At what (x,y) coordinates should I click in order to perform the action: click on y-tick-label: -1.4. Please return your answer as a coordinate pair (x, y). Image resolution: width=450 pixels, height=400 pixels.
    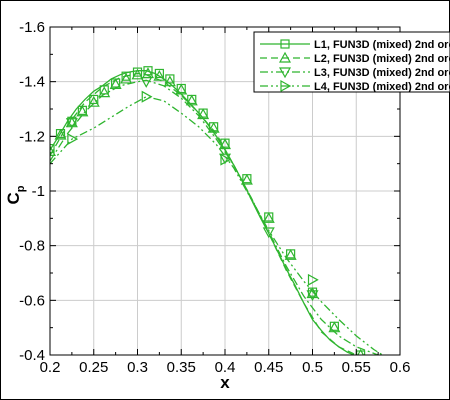
    Looking at the image, I should click on (32, 82).